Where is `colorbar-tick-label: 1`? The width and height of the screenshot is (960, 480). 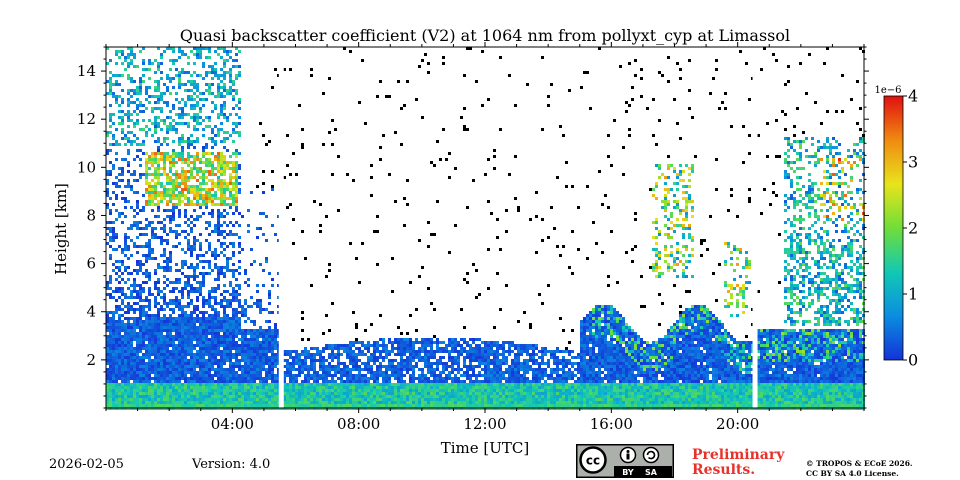
colorbar-tick-label: 1 is located at coordinates (913, 294).